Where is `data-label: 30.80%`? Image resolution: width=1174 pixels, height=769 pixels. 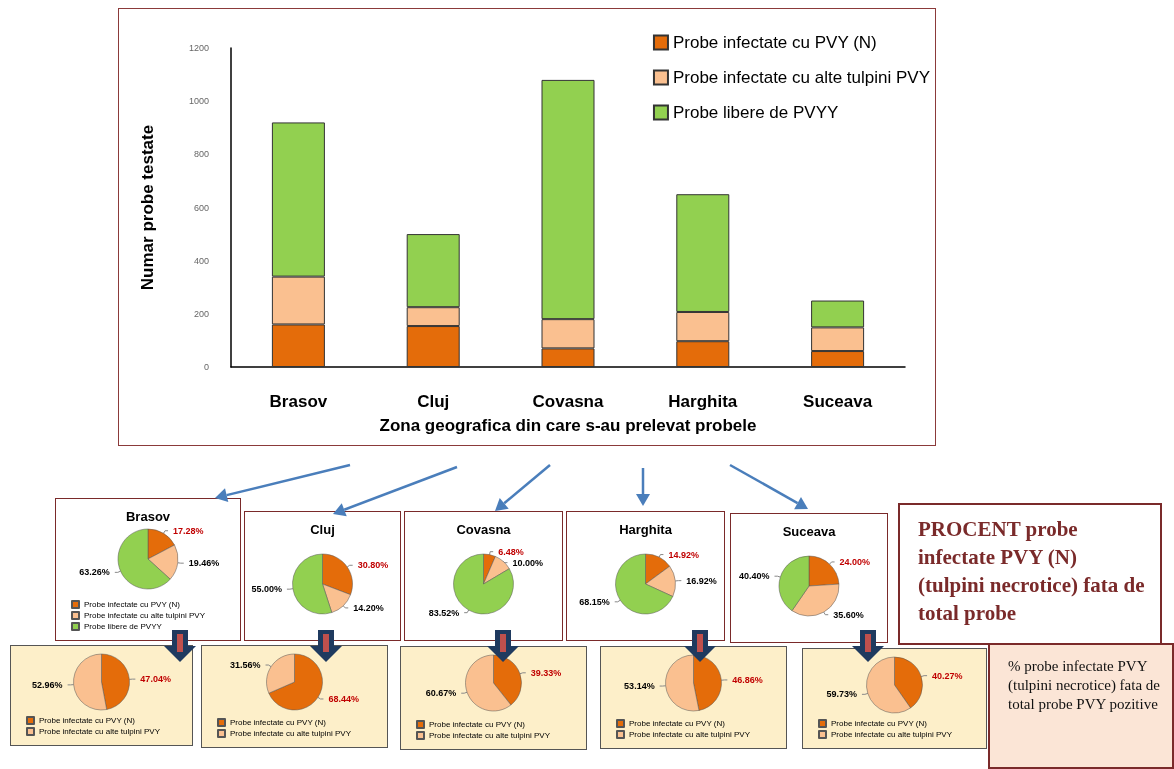
data-label: 30.80% is located at coordinates (373, 565).